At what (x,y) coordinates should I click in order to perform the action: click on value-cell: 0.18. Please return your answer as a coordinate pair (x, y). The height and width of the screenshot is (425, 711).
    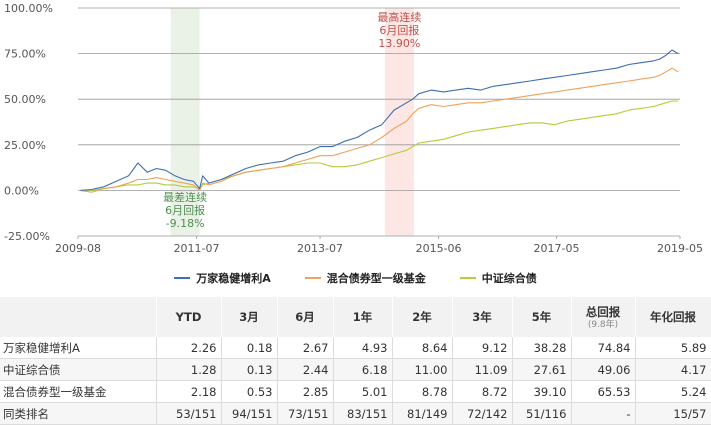
    Looking at the image, I should click on (249, 348).